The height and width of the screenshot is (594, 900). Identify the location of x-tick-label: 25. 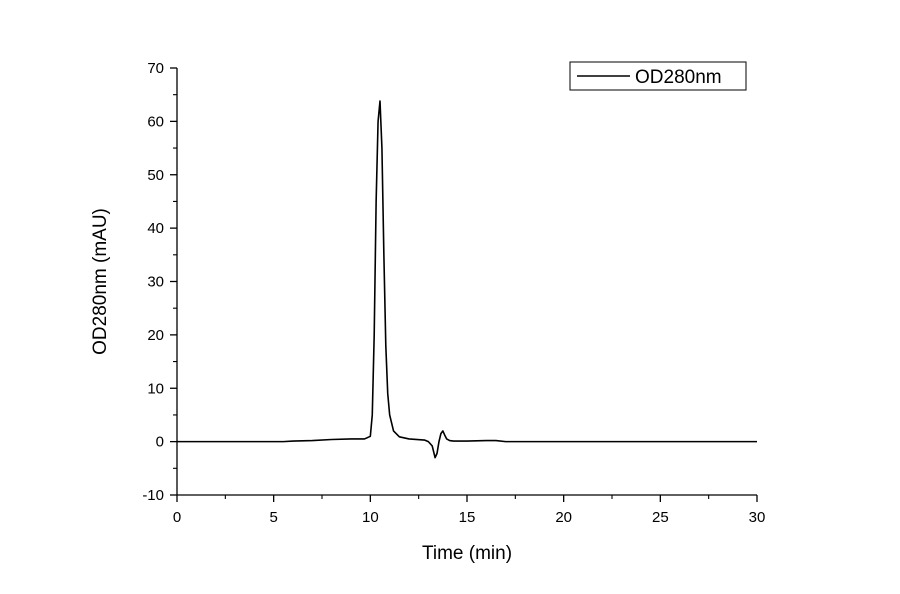
(660, 517).